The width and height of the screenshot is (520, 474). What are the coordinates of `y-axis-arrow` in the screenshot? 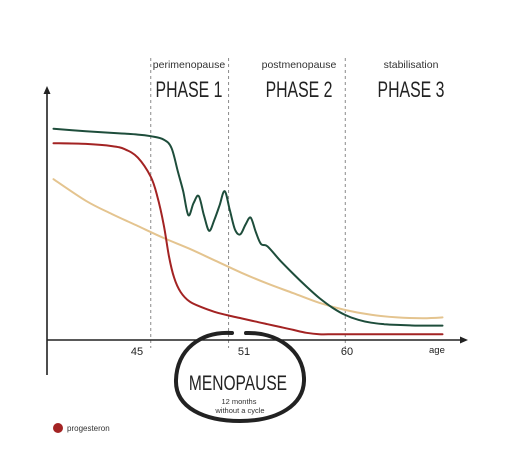 It's located at (47, 90).